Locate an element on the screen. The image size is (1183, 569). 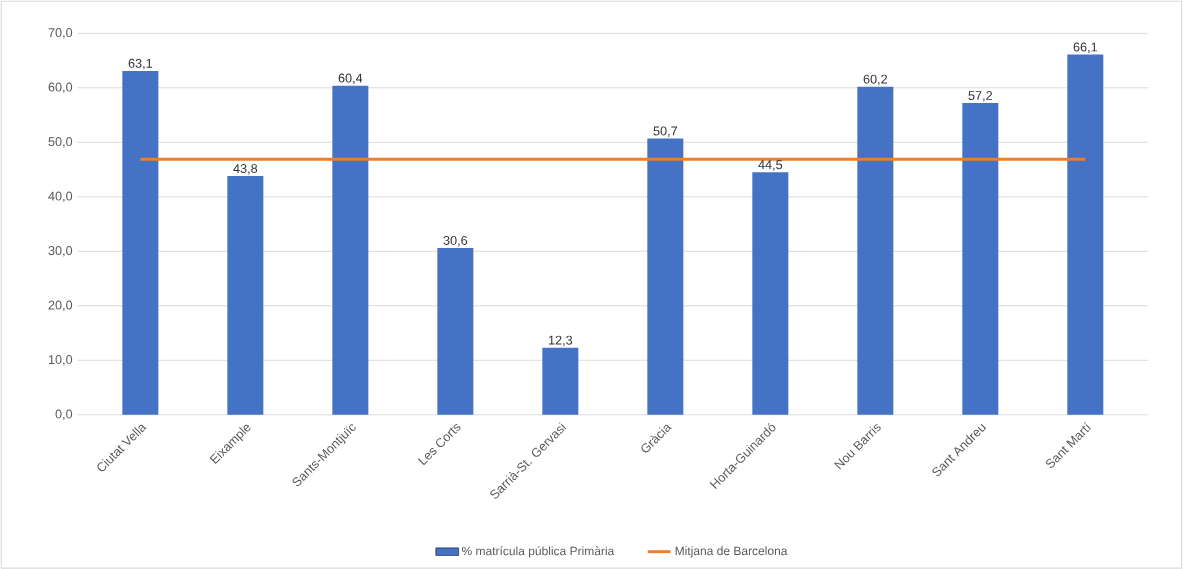
y-tick-label: 0,0 is located at coordinates (64, 414).